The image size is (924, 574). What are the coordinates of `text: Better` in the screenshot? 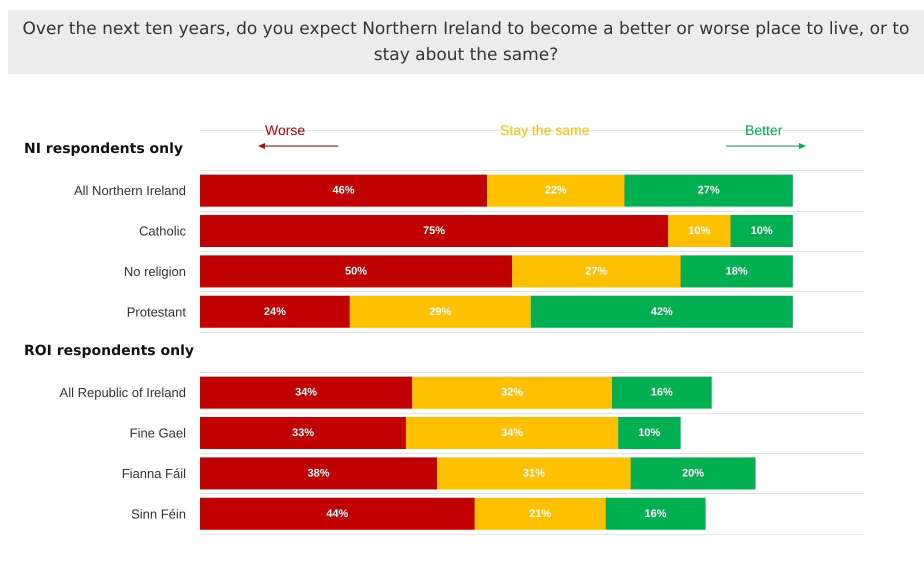 It's located at (764, 130).